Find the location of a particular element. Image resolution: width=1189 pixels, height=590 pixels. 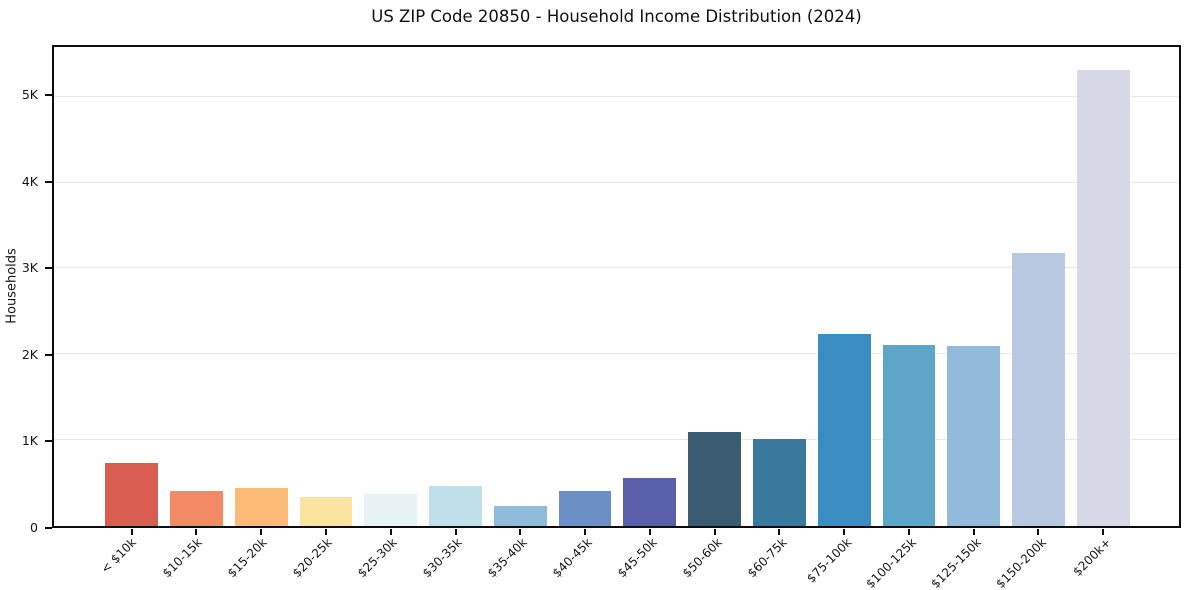

bar-$35-40k is located at coordinates (520, 516).